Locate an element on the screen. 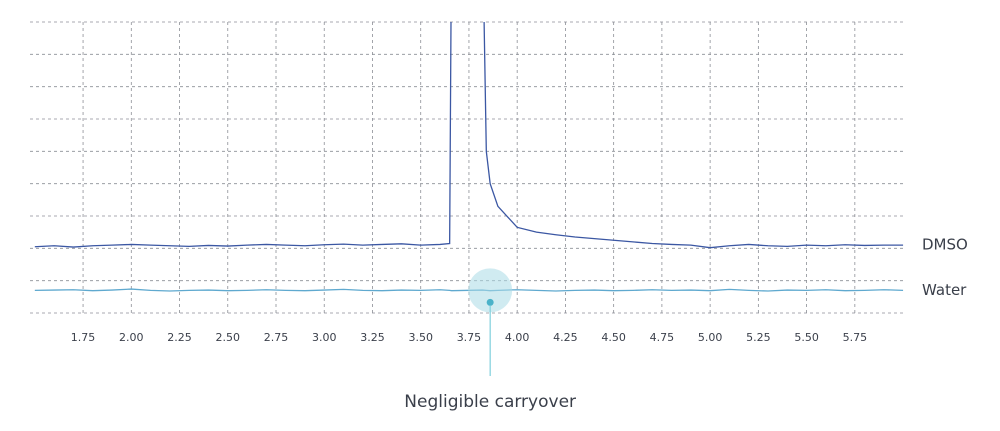 The width and height of the screenshot is (1000, 431). annotation-text: Negligible carryover is located at coordinates (490, 402).